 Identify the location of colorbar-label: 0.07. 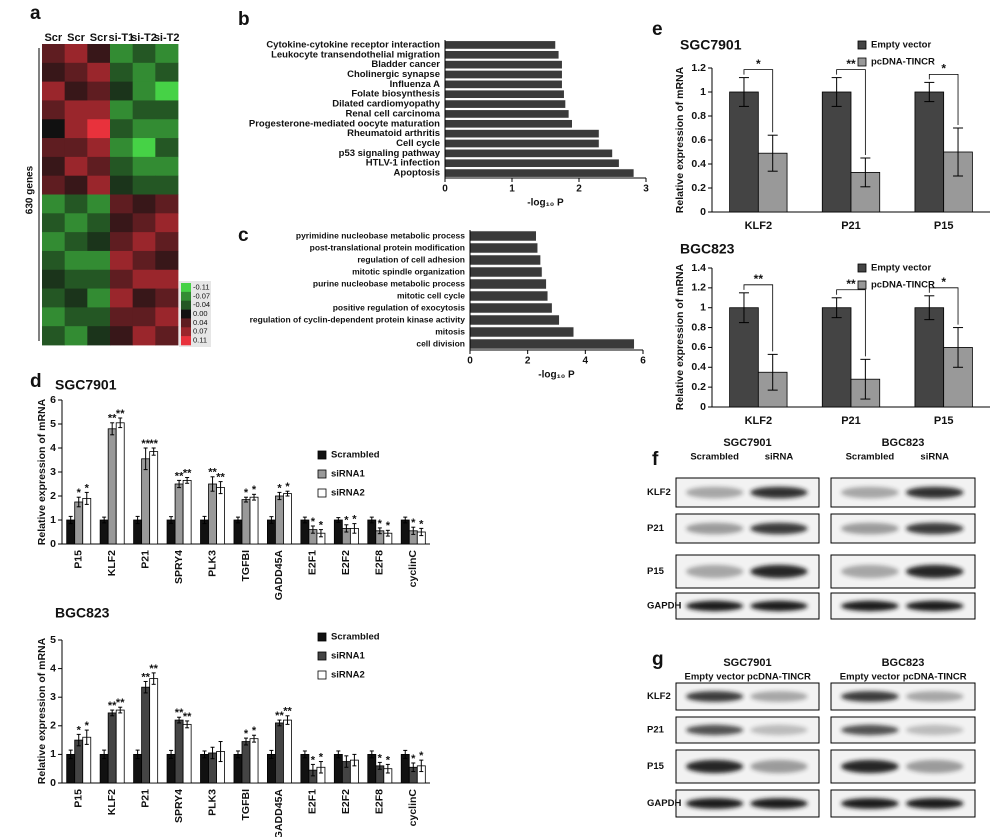
(200, 331).